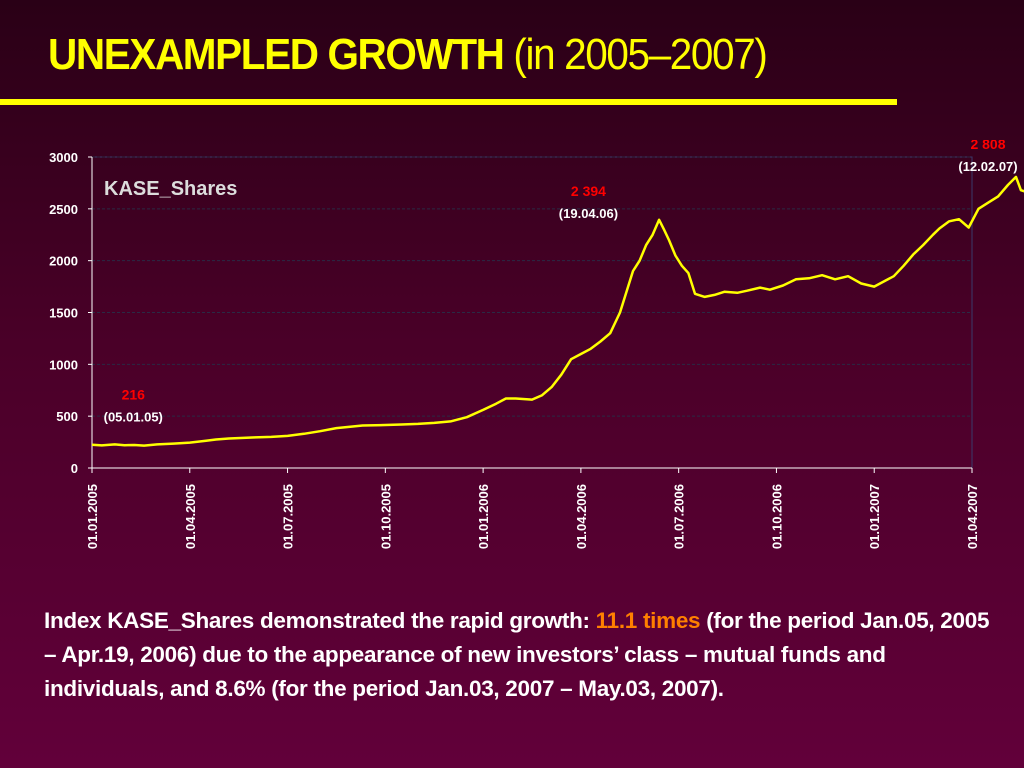 This screenshot has height=768, width=1024. What do you see at coordinates (987, 146) in the screenshot?
I see `annotation-value: 2 808` at bounding box center [987, 146].